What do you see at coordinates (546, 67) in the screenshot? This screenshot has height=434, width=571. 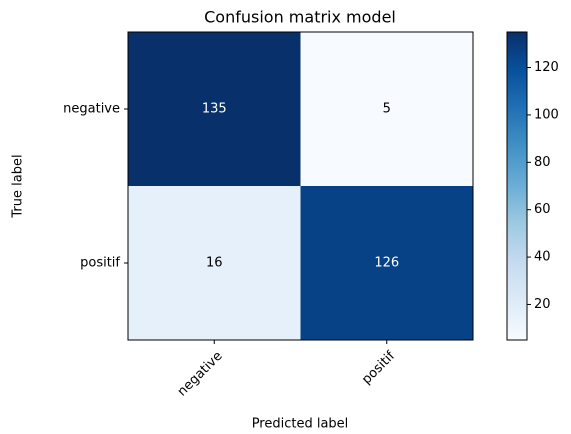 I see `colorbar-tick-label: 120` at bounding box center [546, 67].